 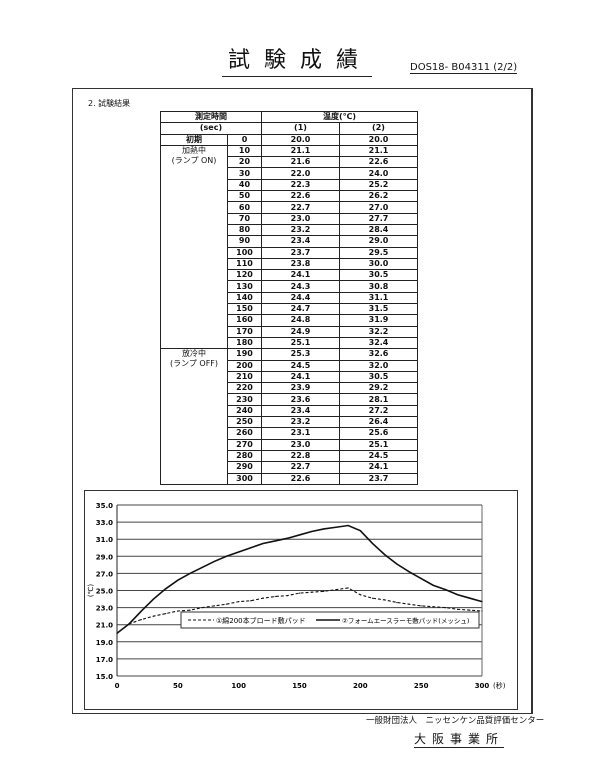 I want to click on legend-label-2: ②フォームエースラーモ敷パッド(メッシュ), so click(x=405, y=620).